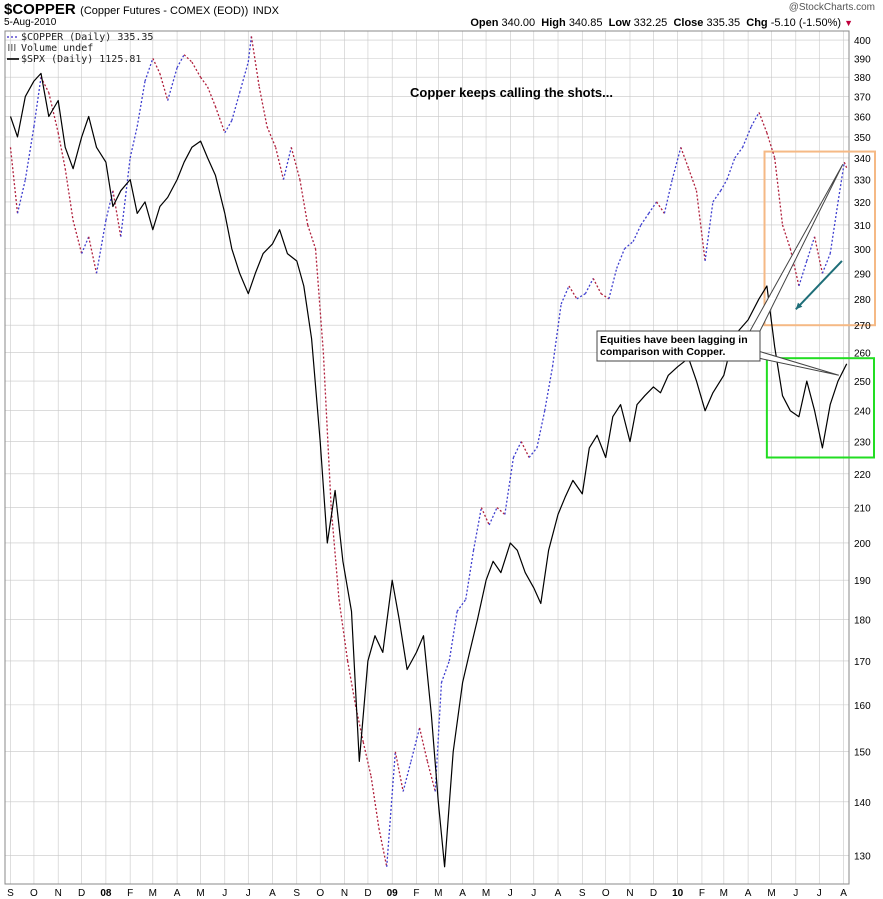 Image resolution: width=883 pixels, height=899 pixels. Describe the element at coordinates (831, 7) in the screenshot. I see `brand-watermark: @StockCharts.com` at that location.